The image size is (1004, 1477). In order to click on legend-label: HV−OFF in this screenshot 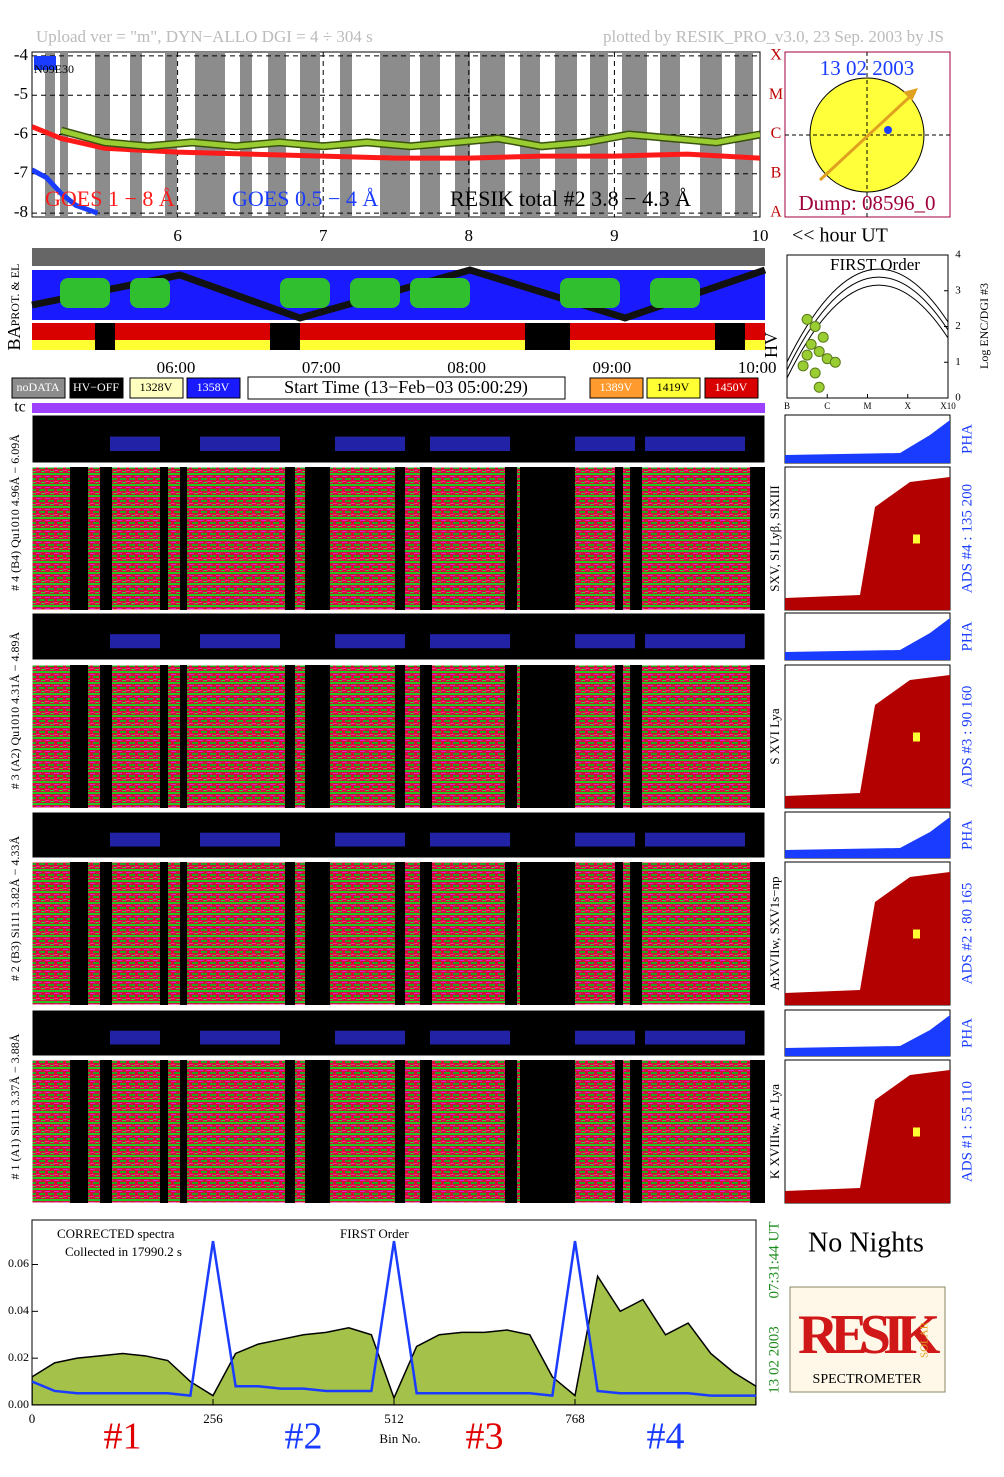, I will do `click(96, 387)`.